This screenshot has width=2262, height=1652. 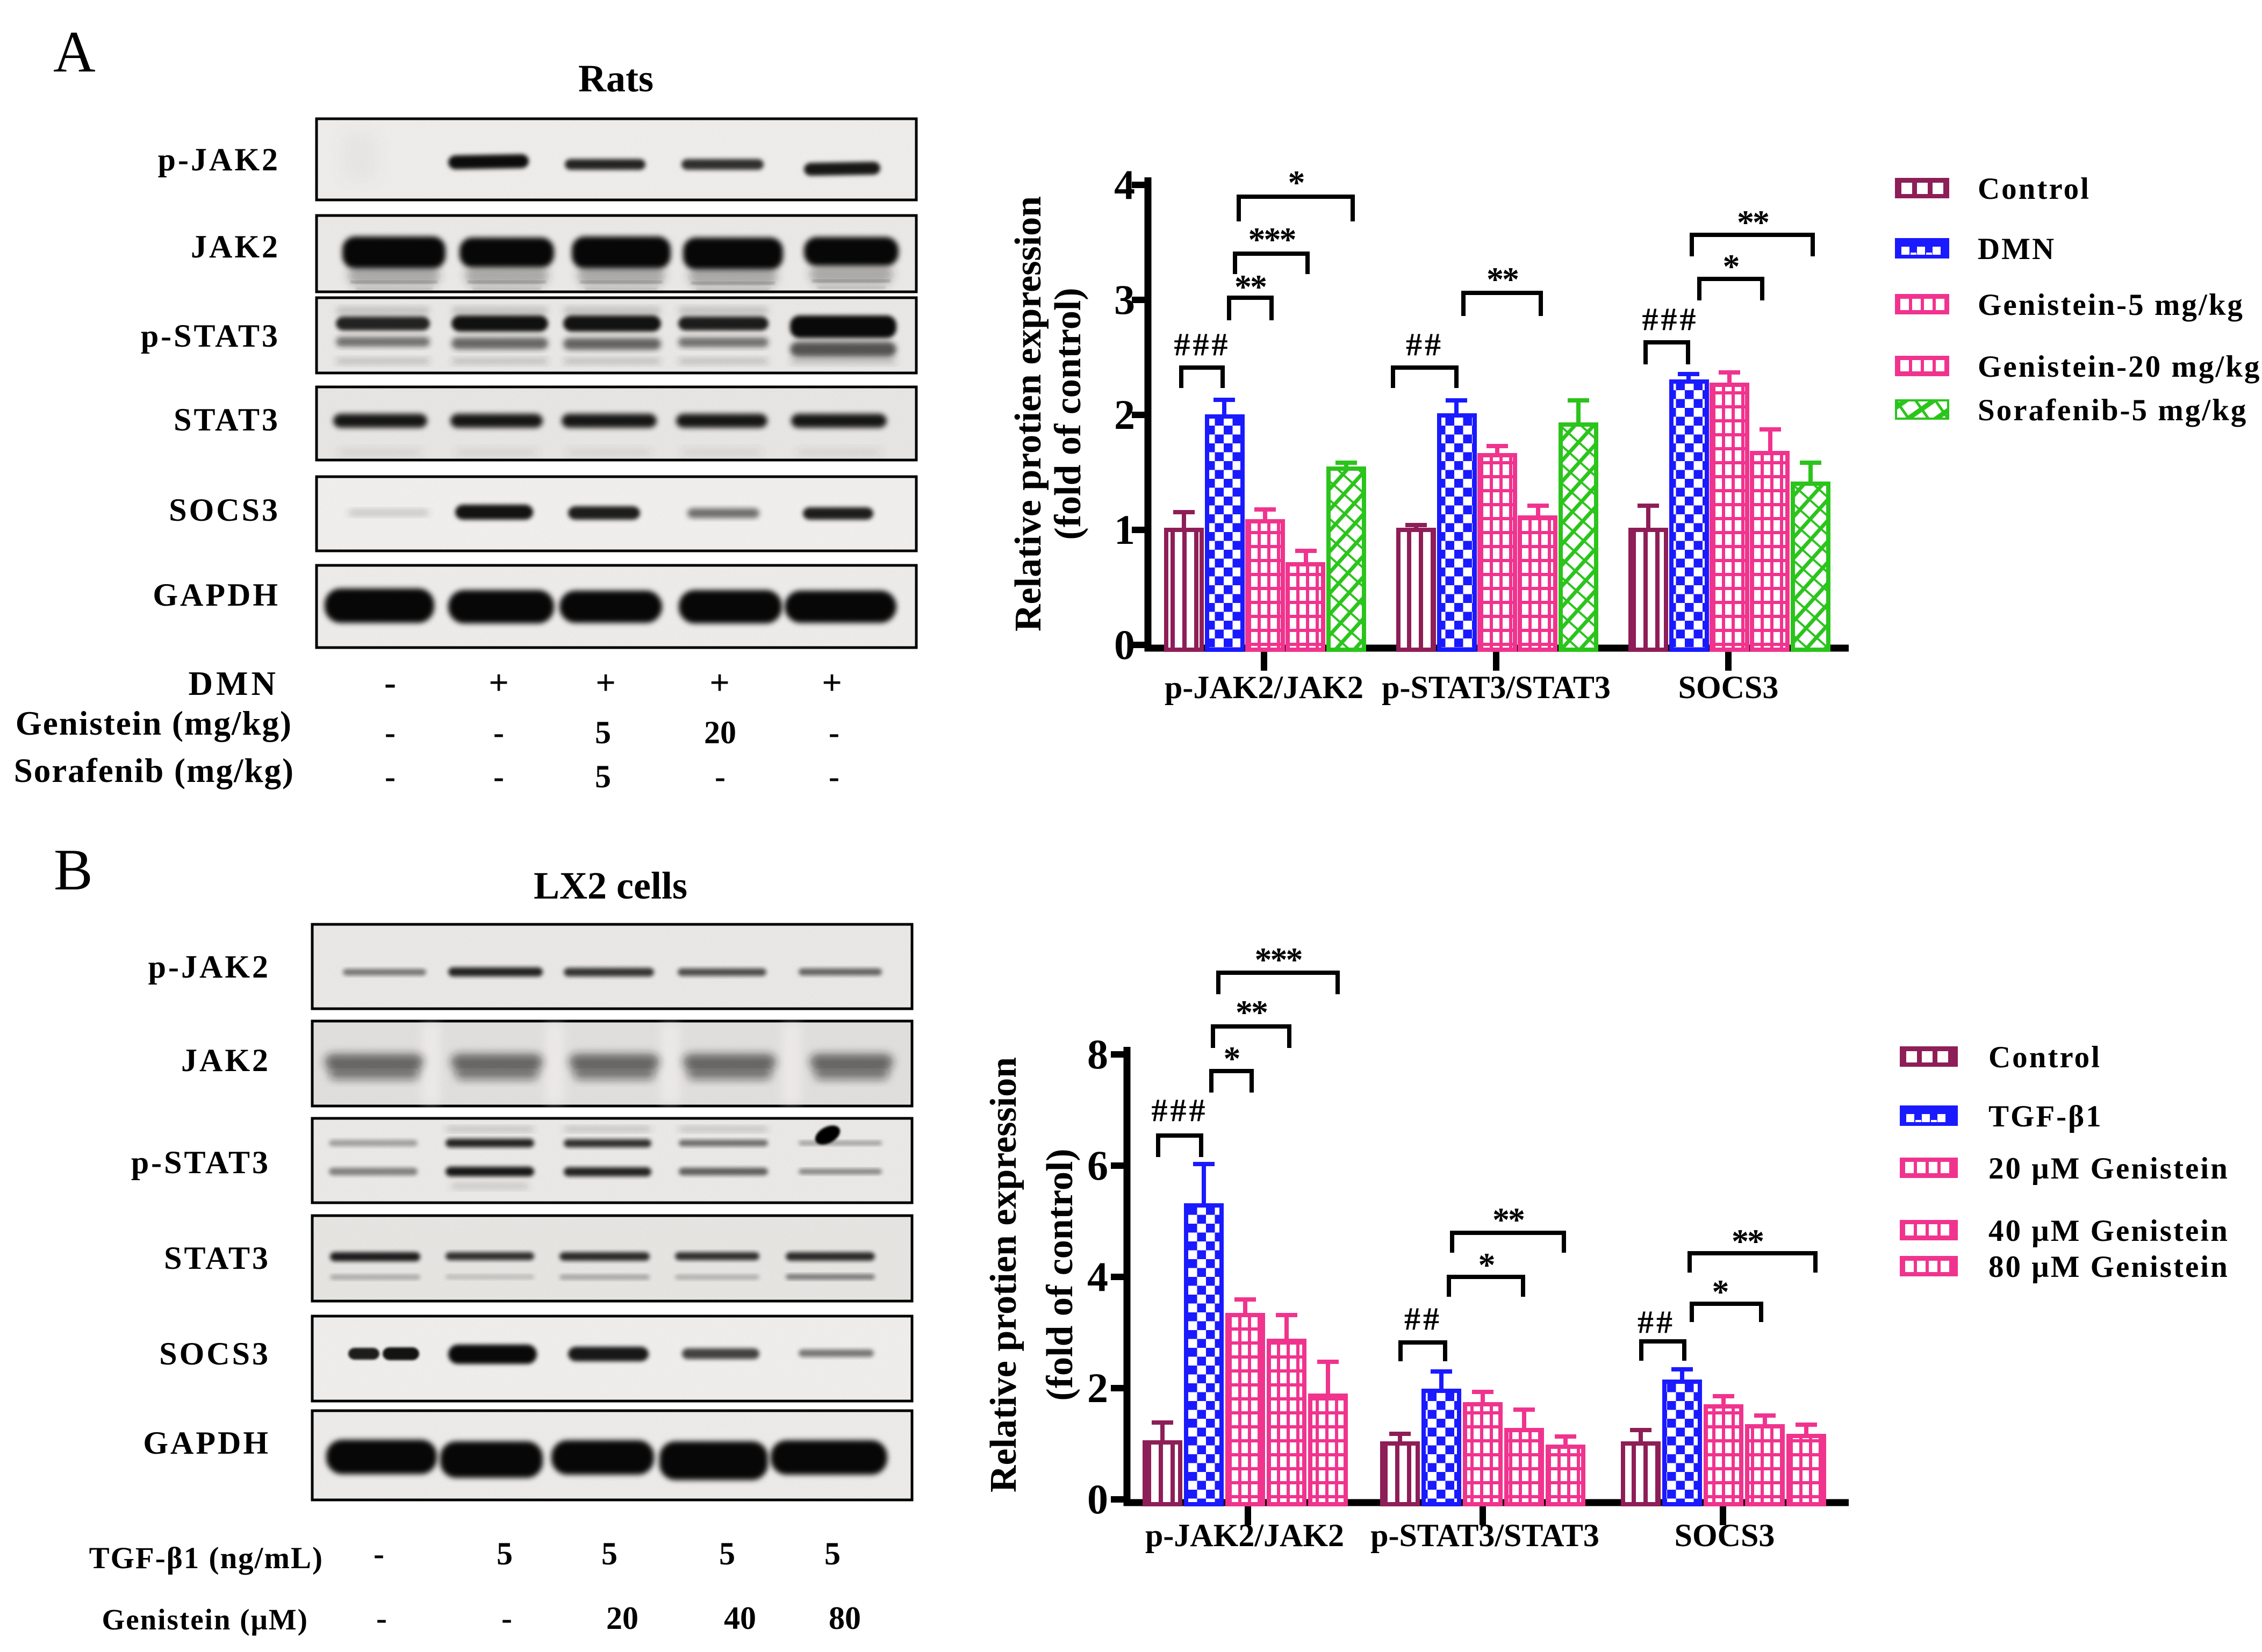 I want to click on svg-text: Sorafenib (mg/kg), so click(x=154, y=770).